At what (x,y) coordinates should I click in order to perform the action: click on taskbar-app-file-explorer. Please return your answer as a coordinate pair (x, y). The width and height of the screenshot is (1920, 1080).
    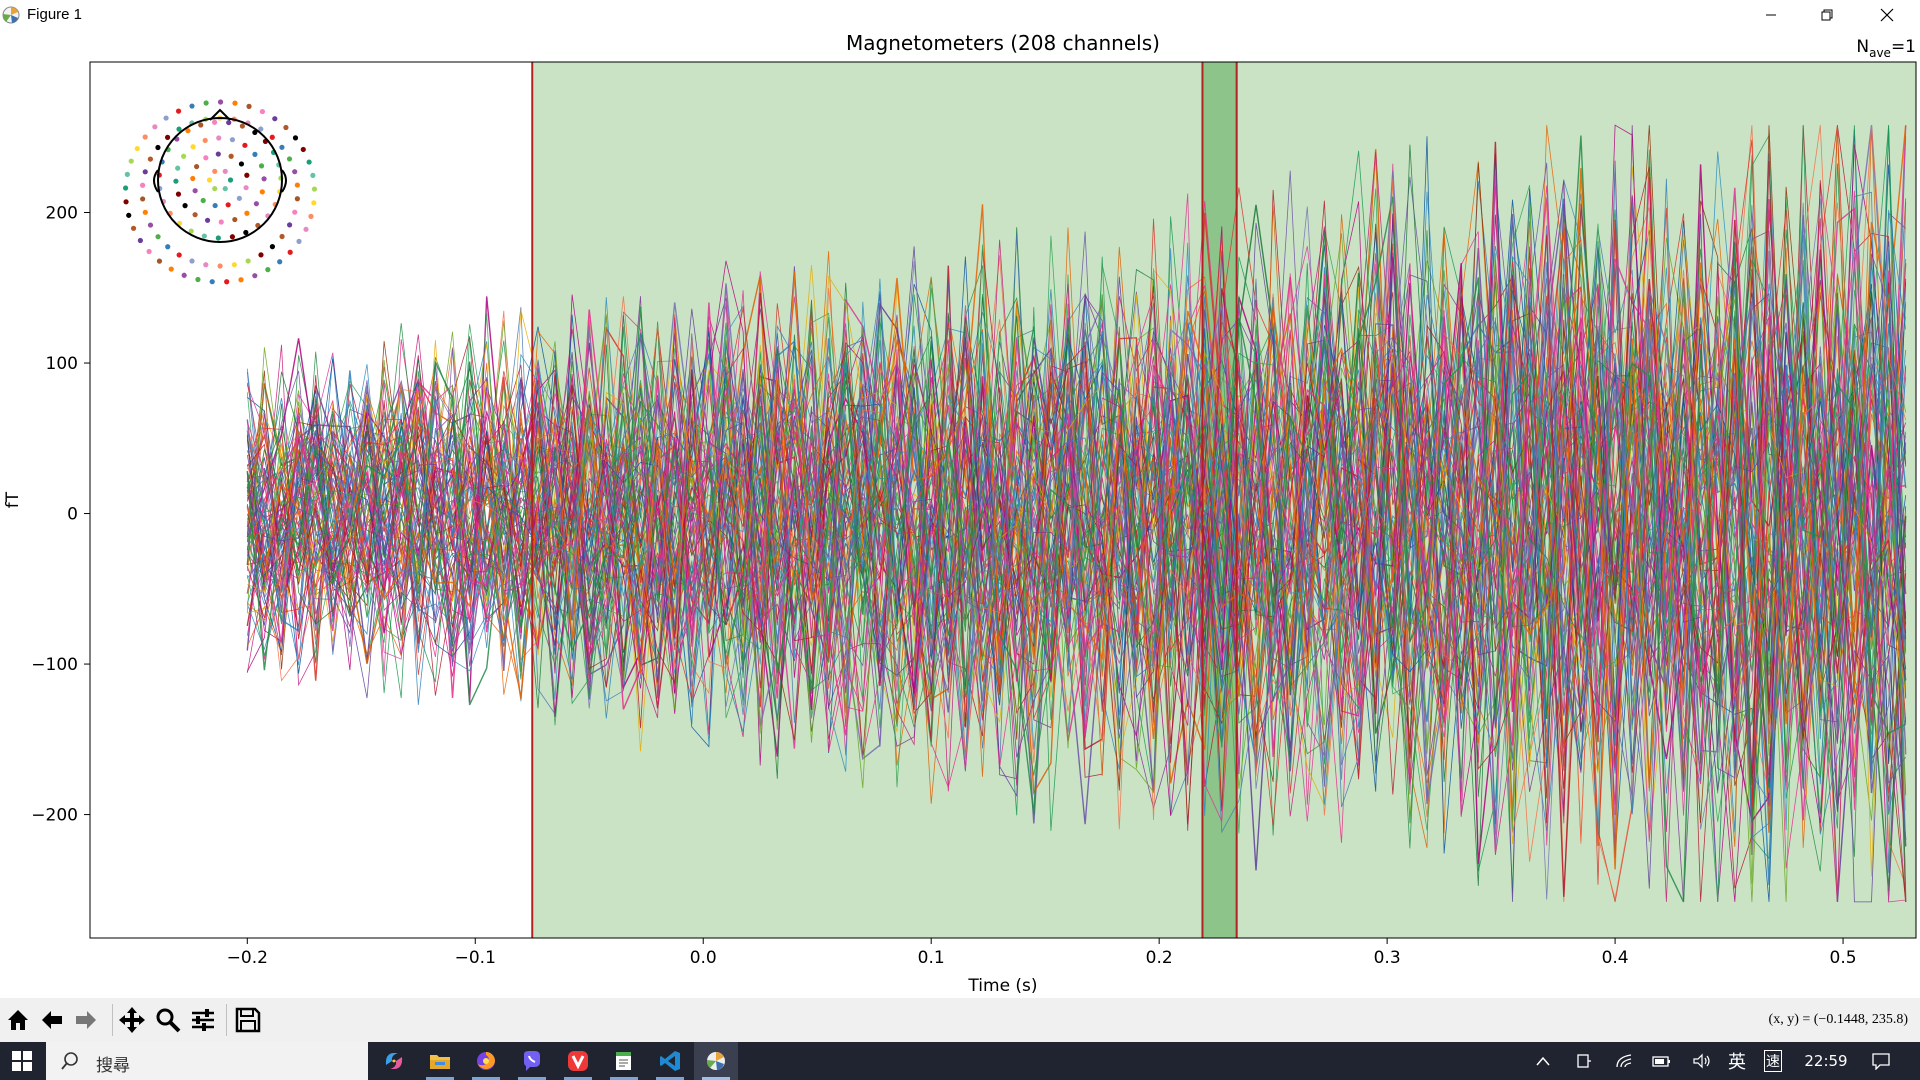
    Looking at the image, I should click on (440, 1061).